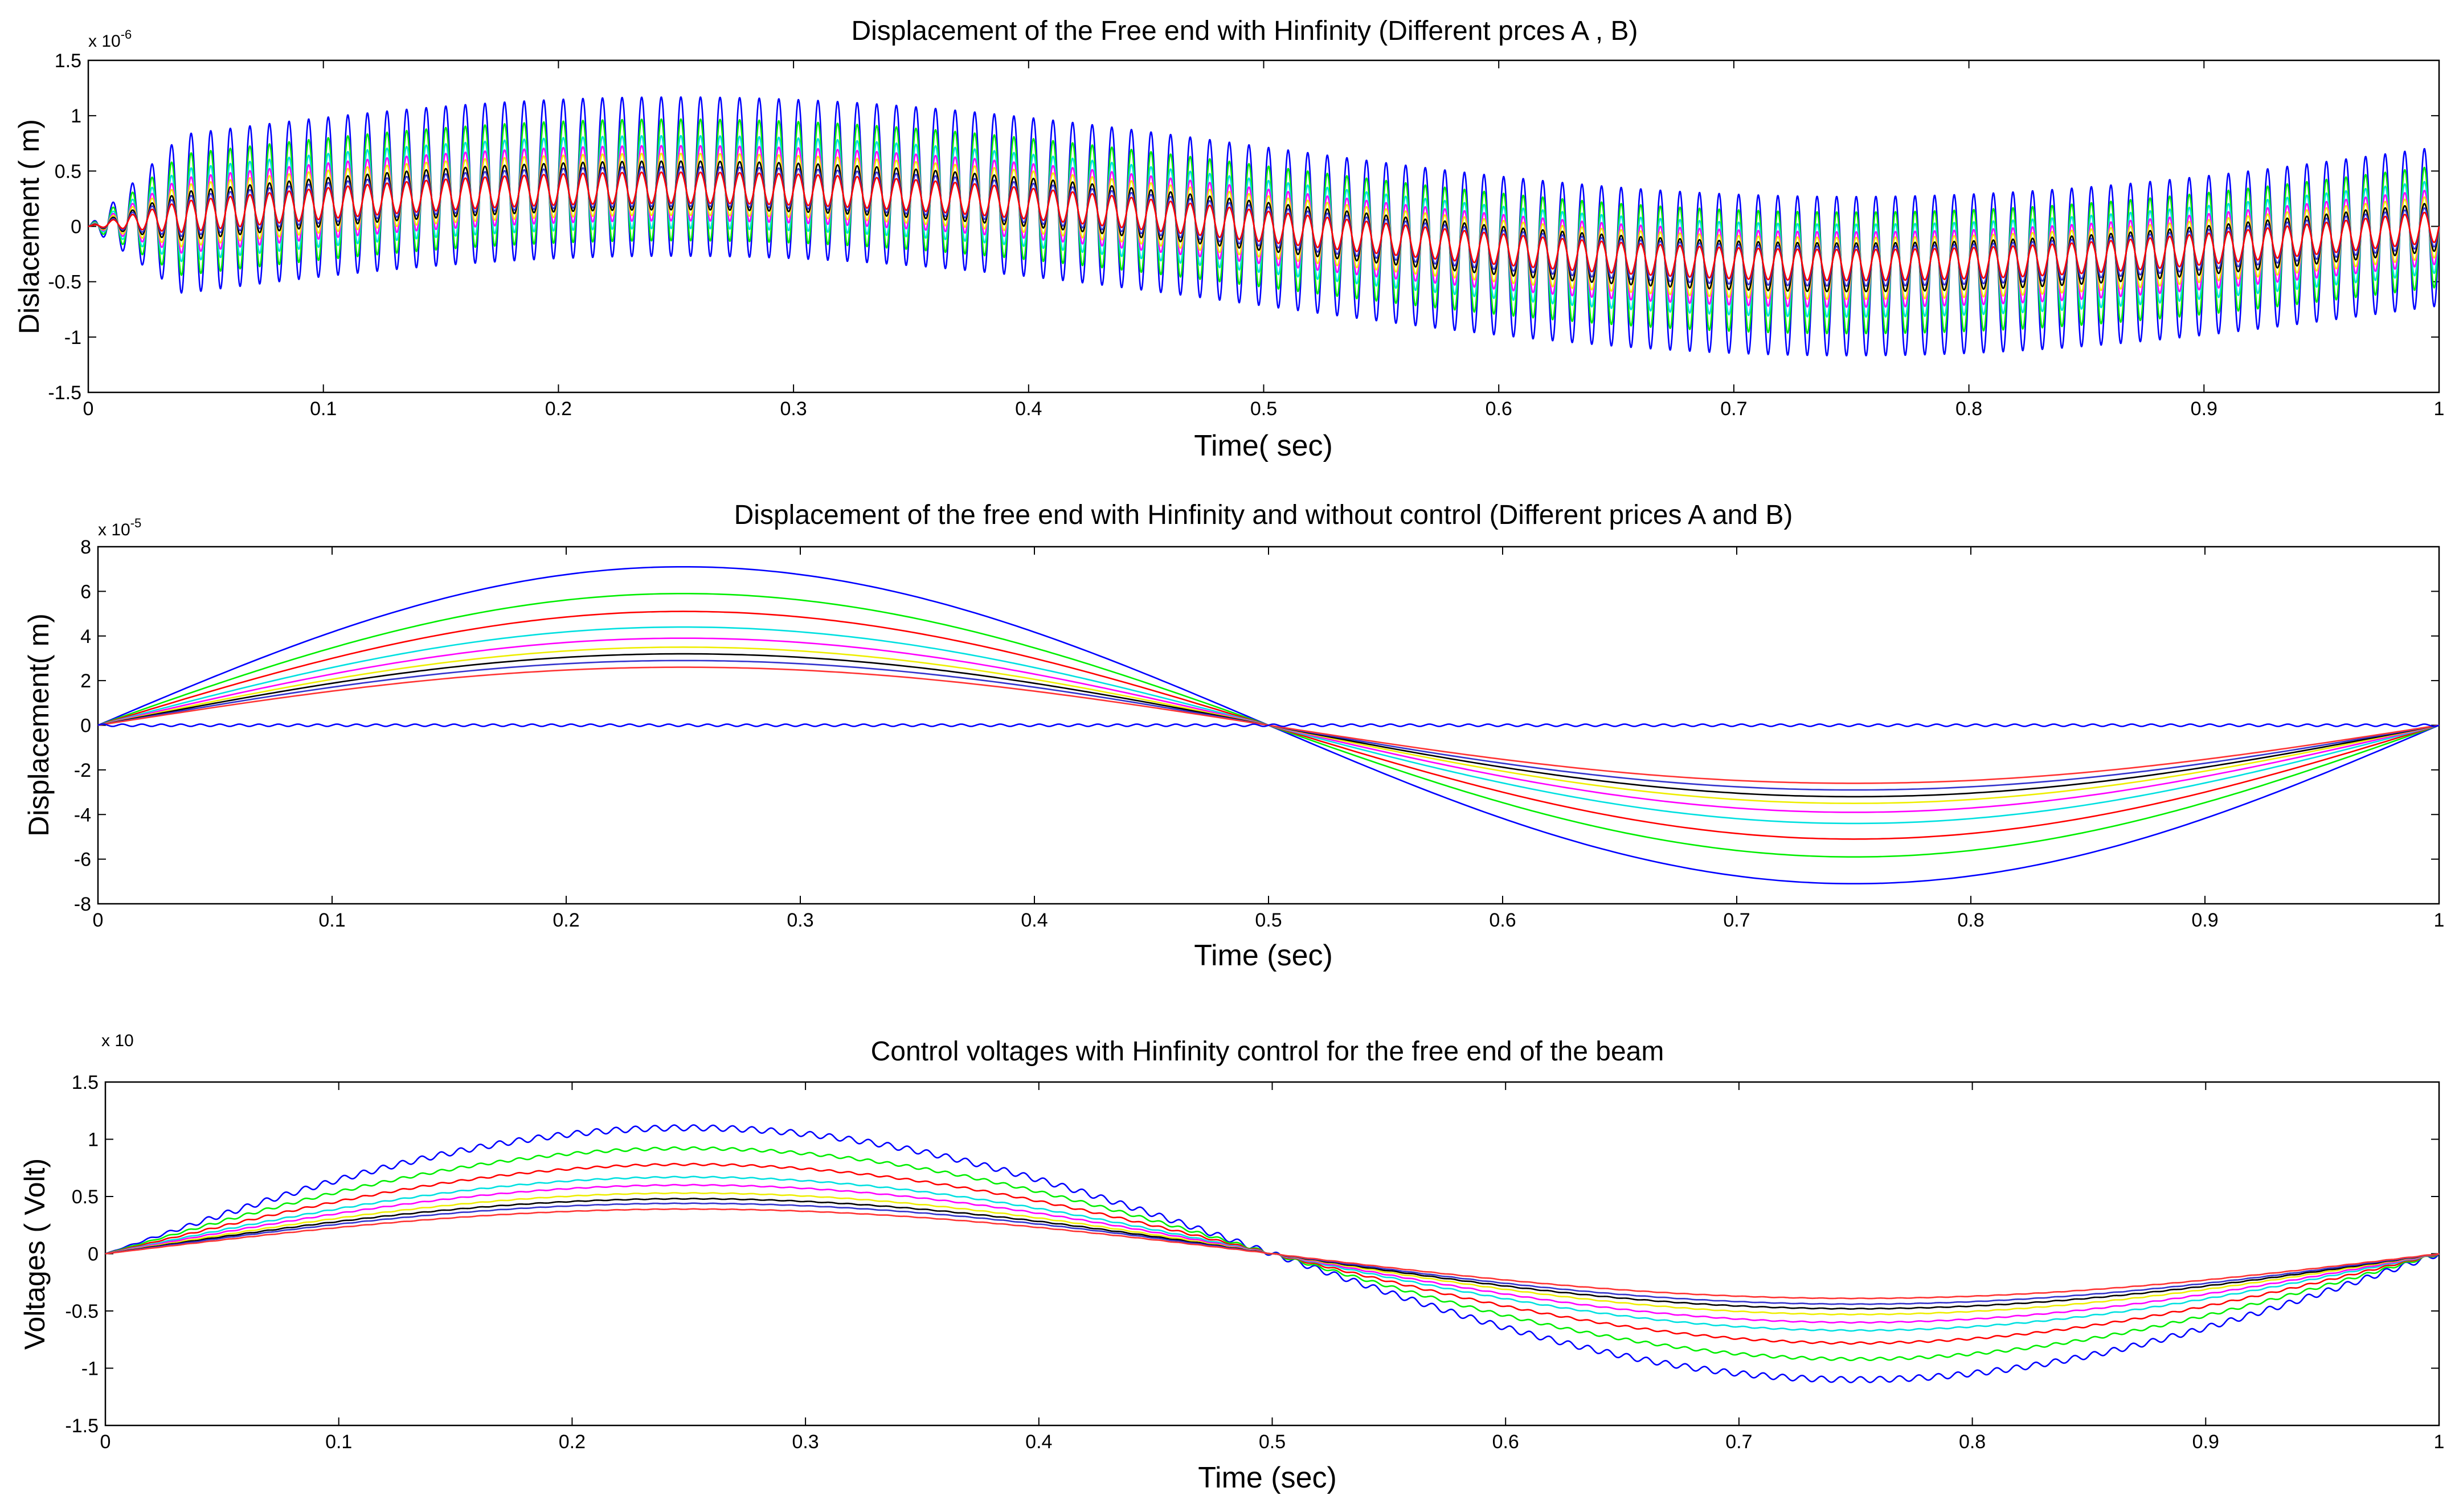 This screenshot has width=2459, height=1512. I want to click on series-line-controlled-hinfinity-, so click(1268, 725).